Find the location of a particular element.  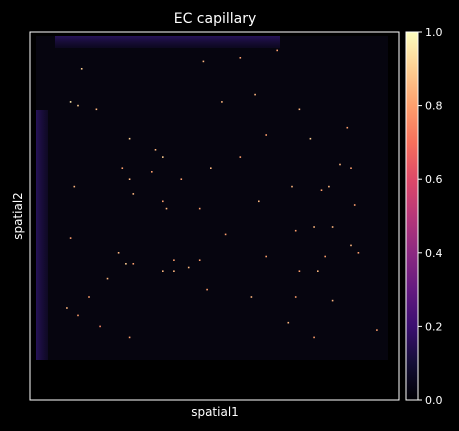

chart-title: EC capillary is located at coordinates (215, 19).